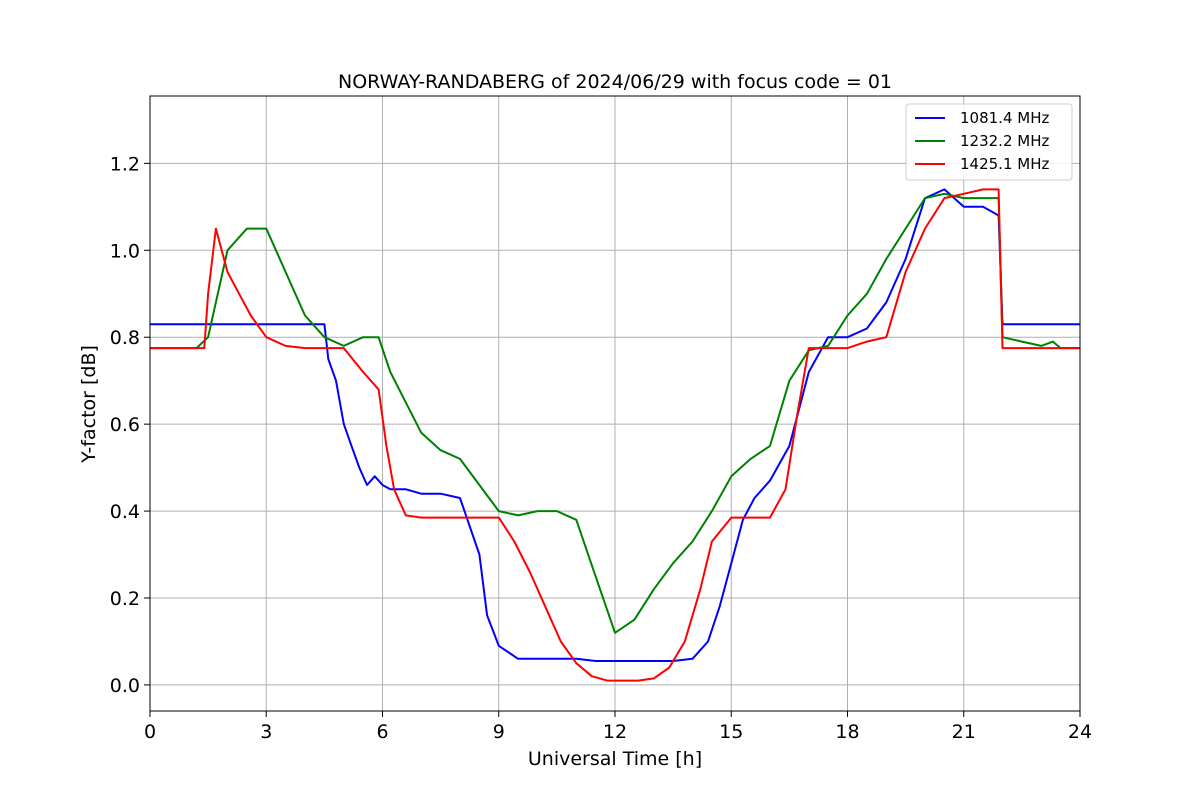 The image size is (1200, 800). I want to click on legend: 1081.4 MHz 1232.2 MHz 1425.1 MHz, so click(989, 142).